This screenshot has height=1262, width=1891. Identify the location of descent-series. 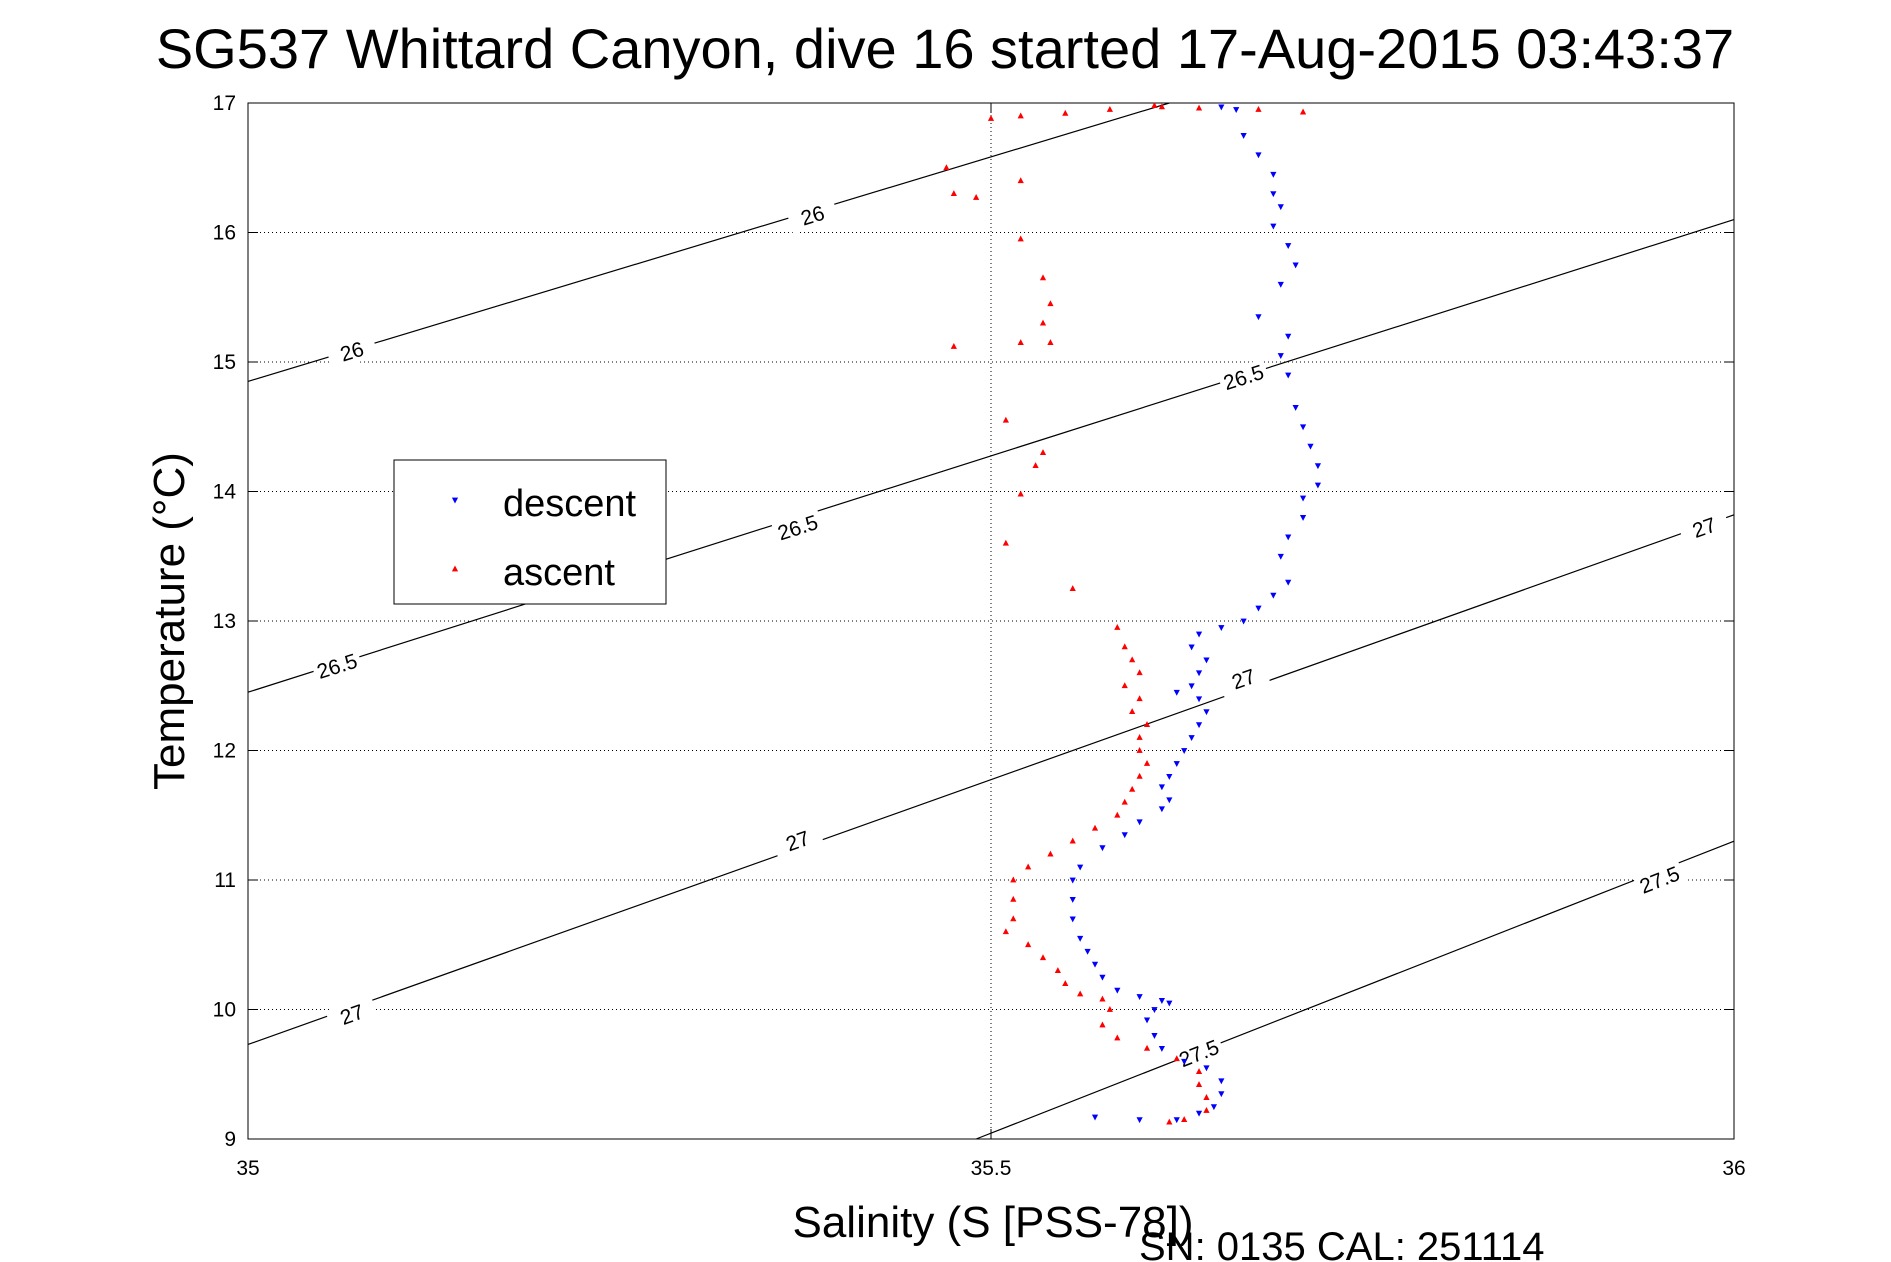
(1195, 614).